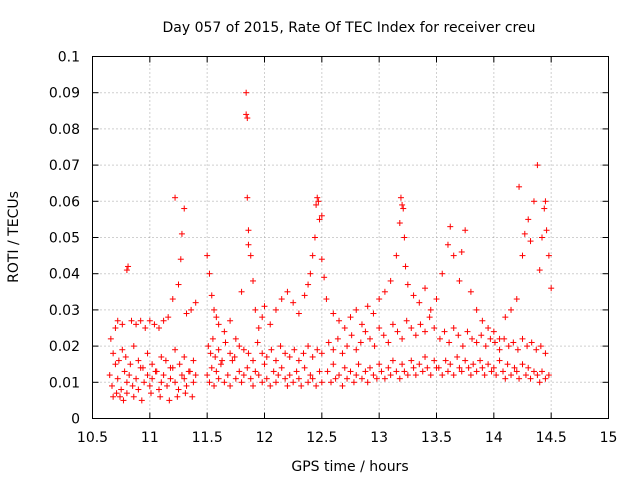 This screenshot has height=480, width=640. What do you see at coordinates (64, 202) in the screenshot?
I see `y-tick-label: 0.06` at bounding box center [64, 202].